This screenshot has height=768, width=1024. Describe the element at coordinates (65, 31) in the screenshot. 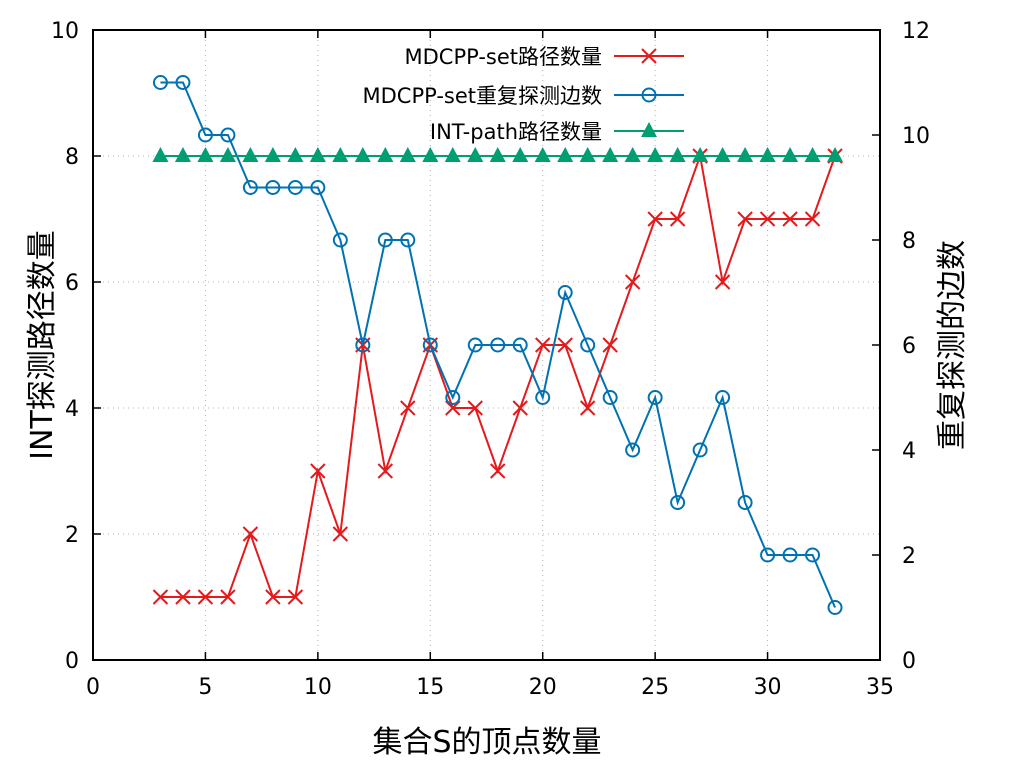

I see `y-tick-label: 10` at that location.